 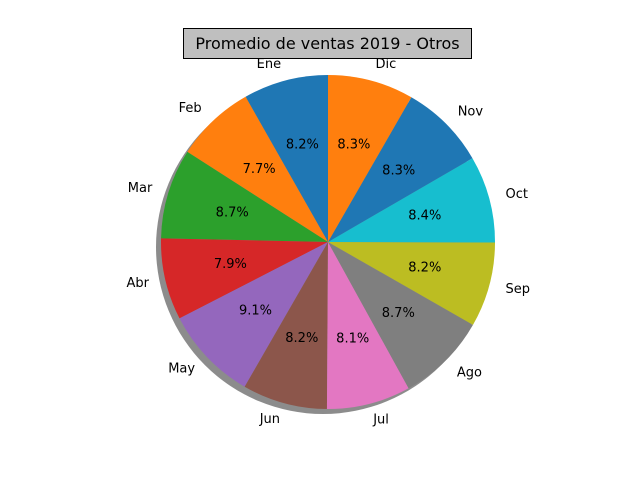 I want to click on percent-label-abr: 7.9%, so click(x=230, y=264).